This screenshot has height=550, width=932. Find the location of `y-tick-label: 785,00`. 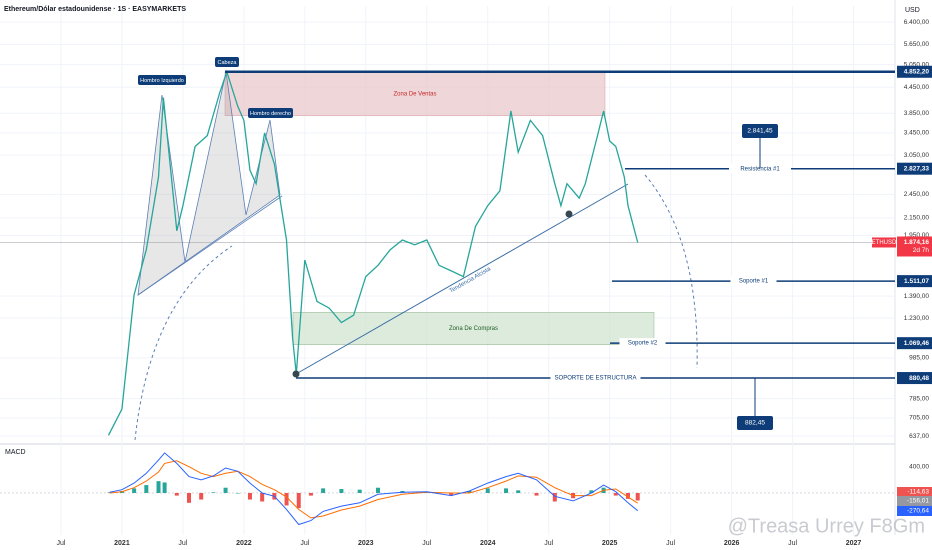

y-tick-label: 785,00 is located at coordinates (919, 398).